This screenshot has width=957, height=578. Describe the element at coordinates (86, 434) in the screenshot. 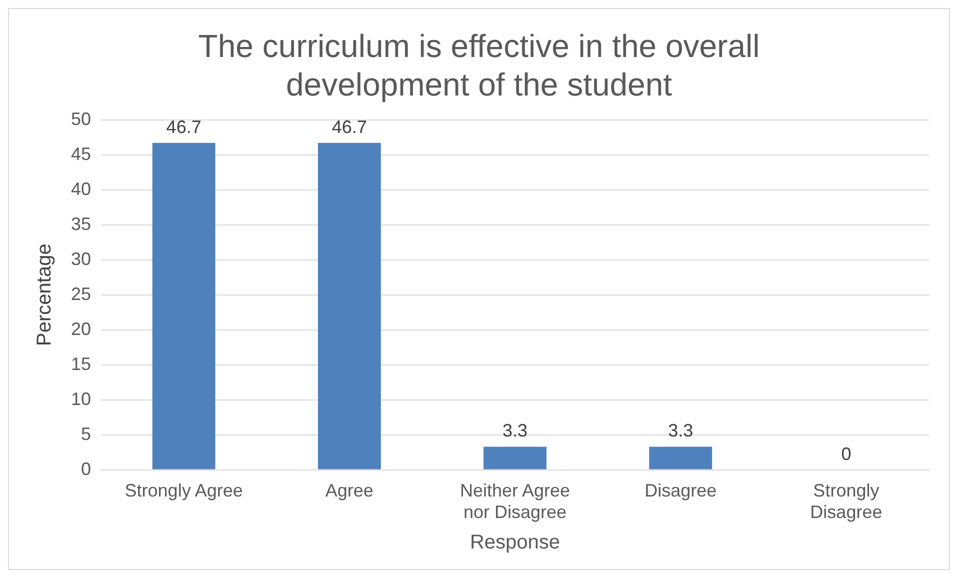

I see `y-tick-label: 5` at that location.